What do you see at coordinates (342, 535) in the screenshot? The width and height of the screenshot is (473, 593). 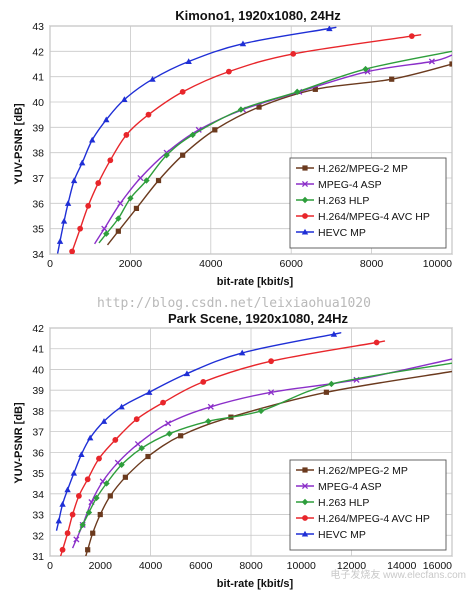 I see `legend-label: HEVC MP` at bounding box center [342, 535].